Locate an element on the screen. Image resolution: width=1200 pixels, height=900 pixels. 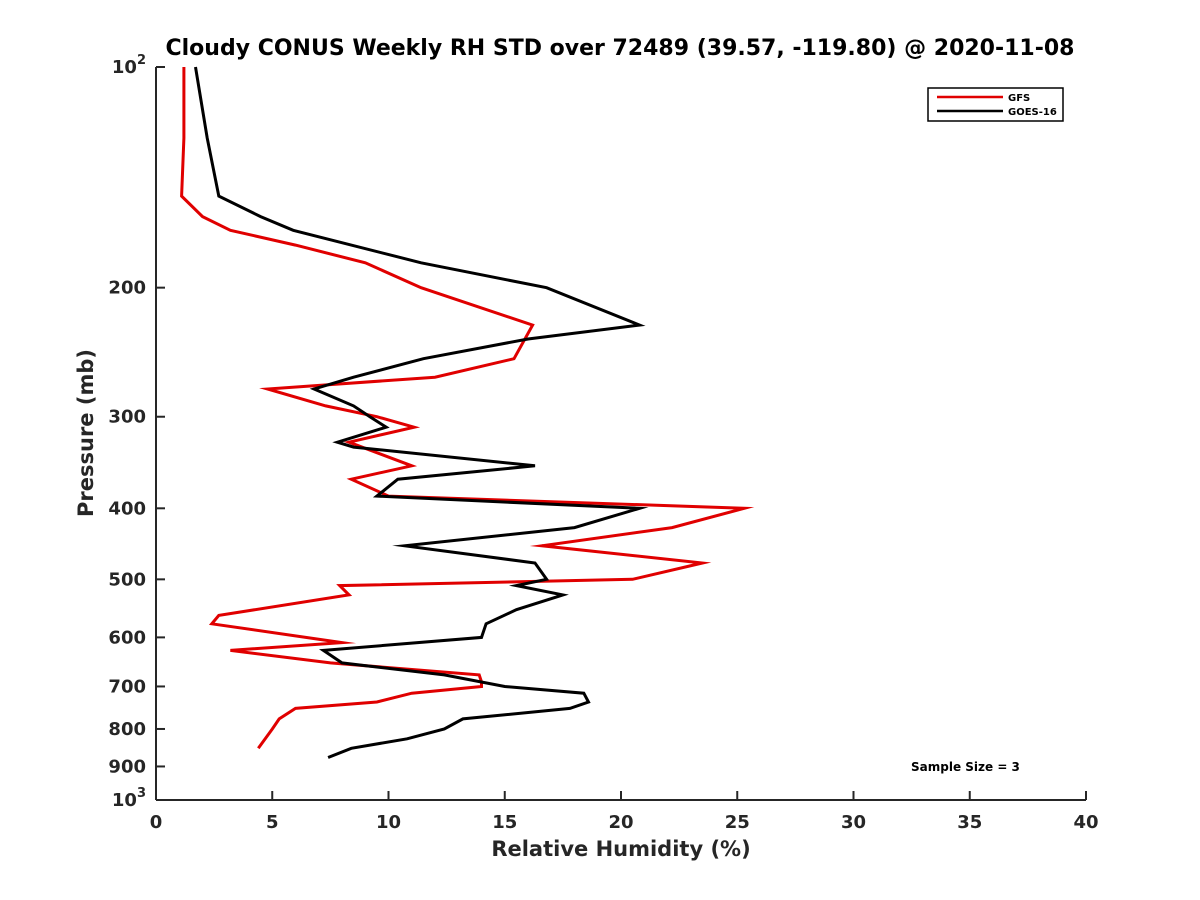
x-tick-label: 20 is located at coordinates (620, 822).